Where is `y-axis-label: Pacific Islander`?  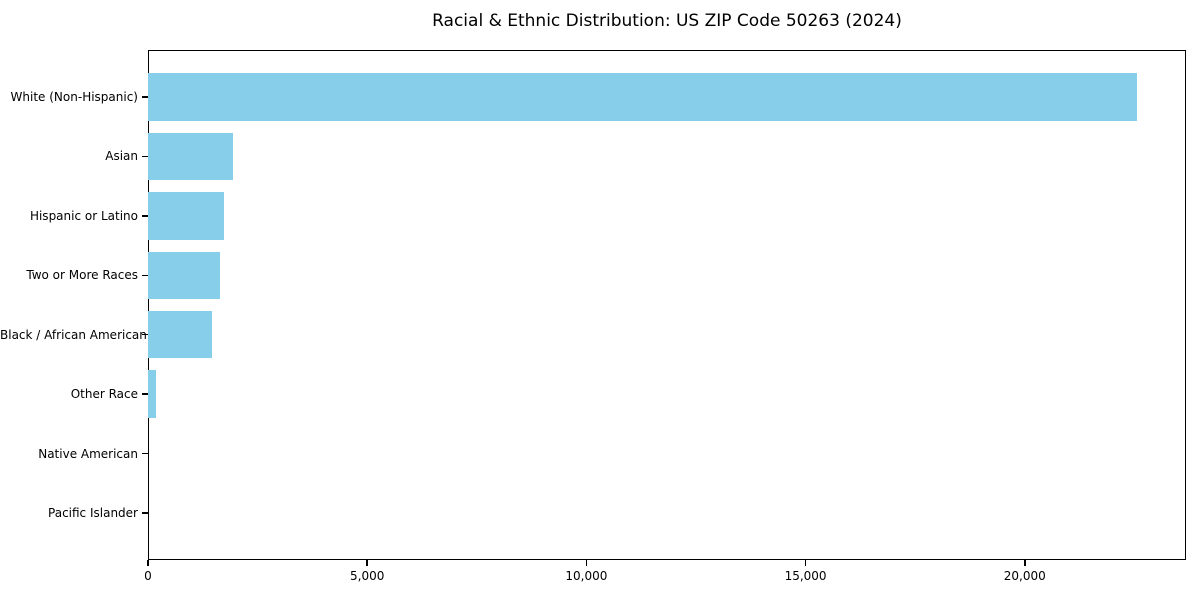
y-axis-label: Pacific Islander is located at coordinates (93, 513).